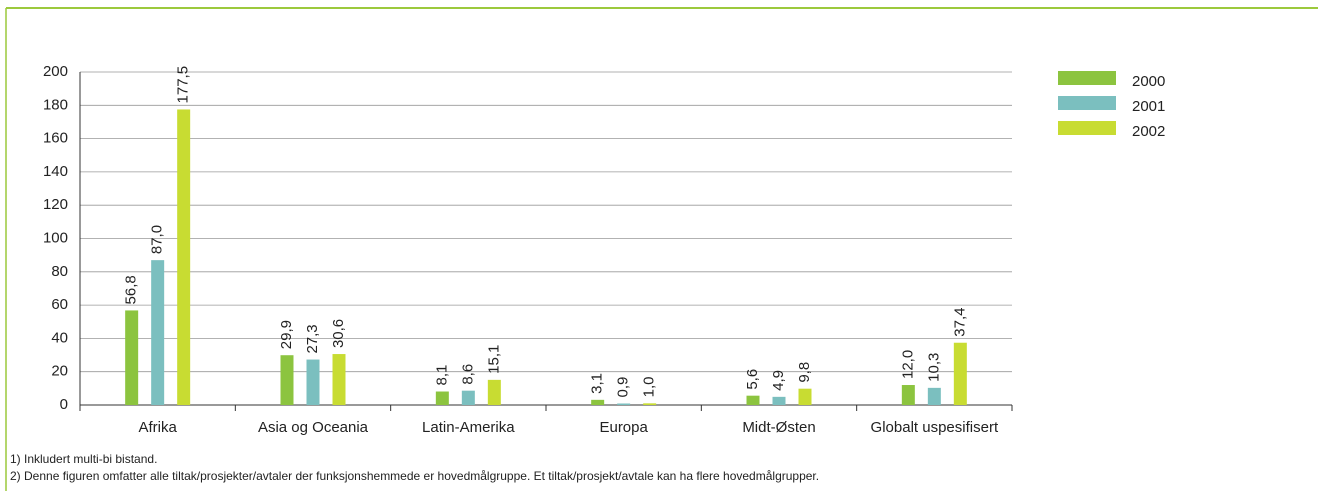 The image size is (1318, 491). I want to click on value-label: 5,6, so click(752, 379).